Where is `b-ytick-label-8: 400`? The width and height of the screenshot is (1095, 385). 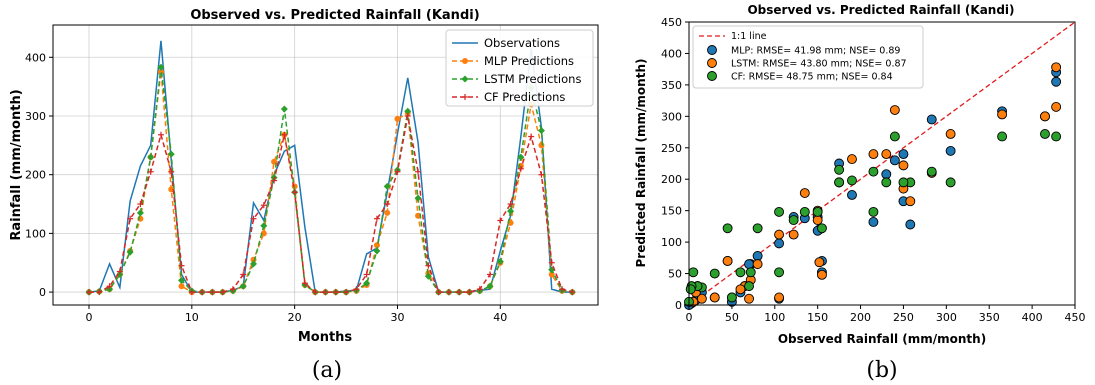 b-ytick-label-8: 400 is located at coordinates (671, 53).